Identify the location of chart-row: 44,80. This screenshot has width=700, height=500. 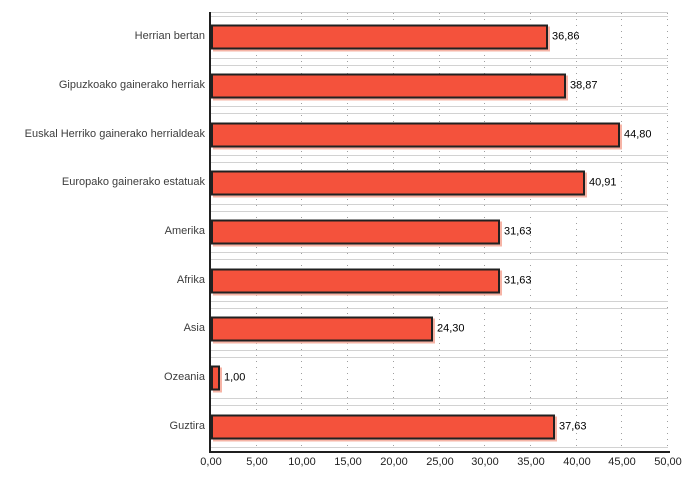
(439, 134).